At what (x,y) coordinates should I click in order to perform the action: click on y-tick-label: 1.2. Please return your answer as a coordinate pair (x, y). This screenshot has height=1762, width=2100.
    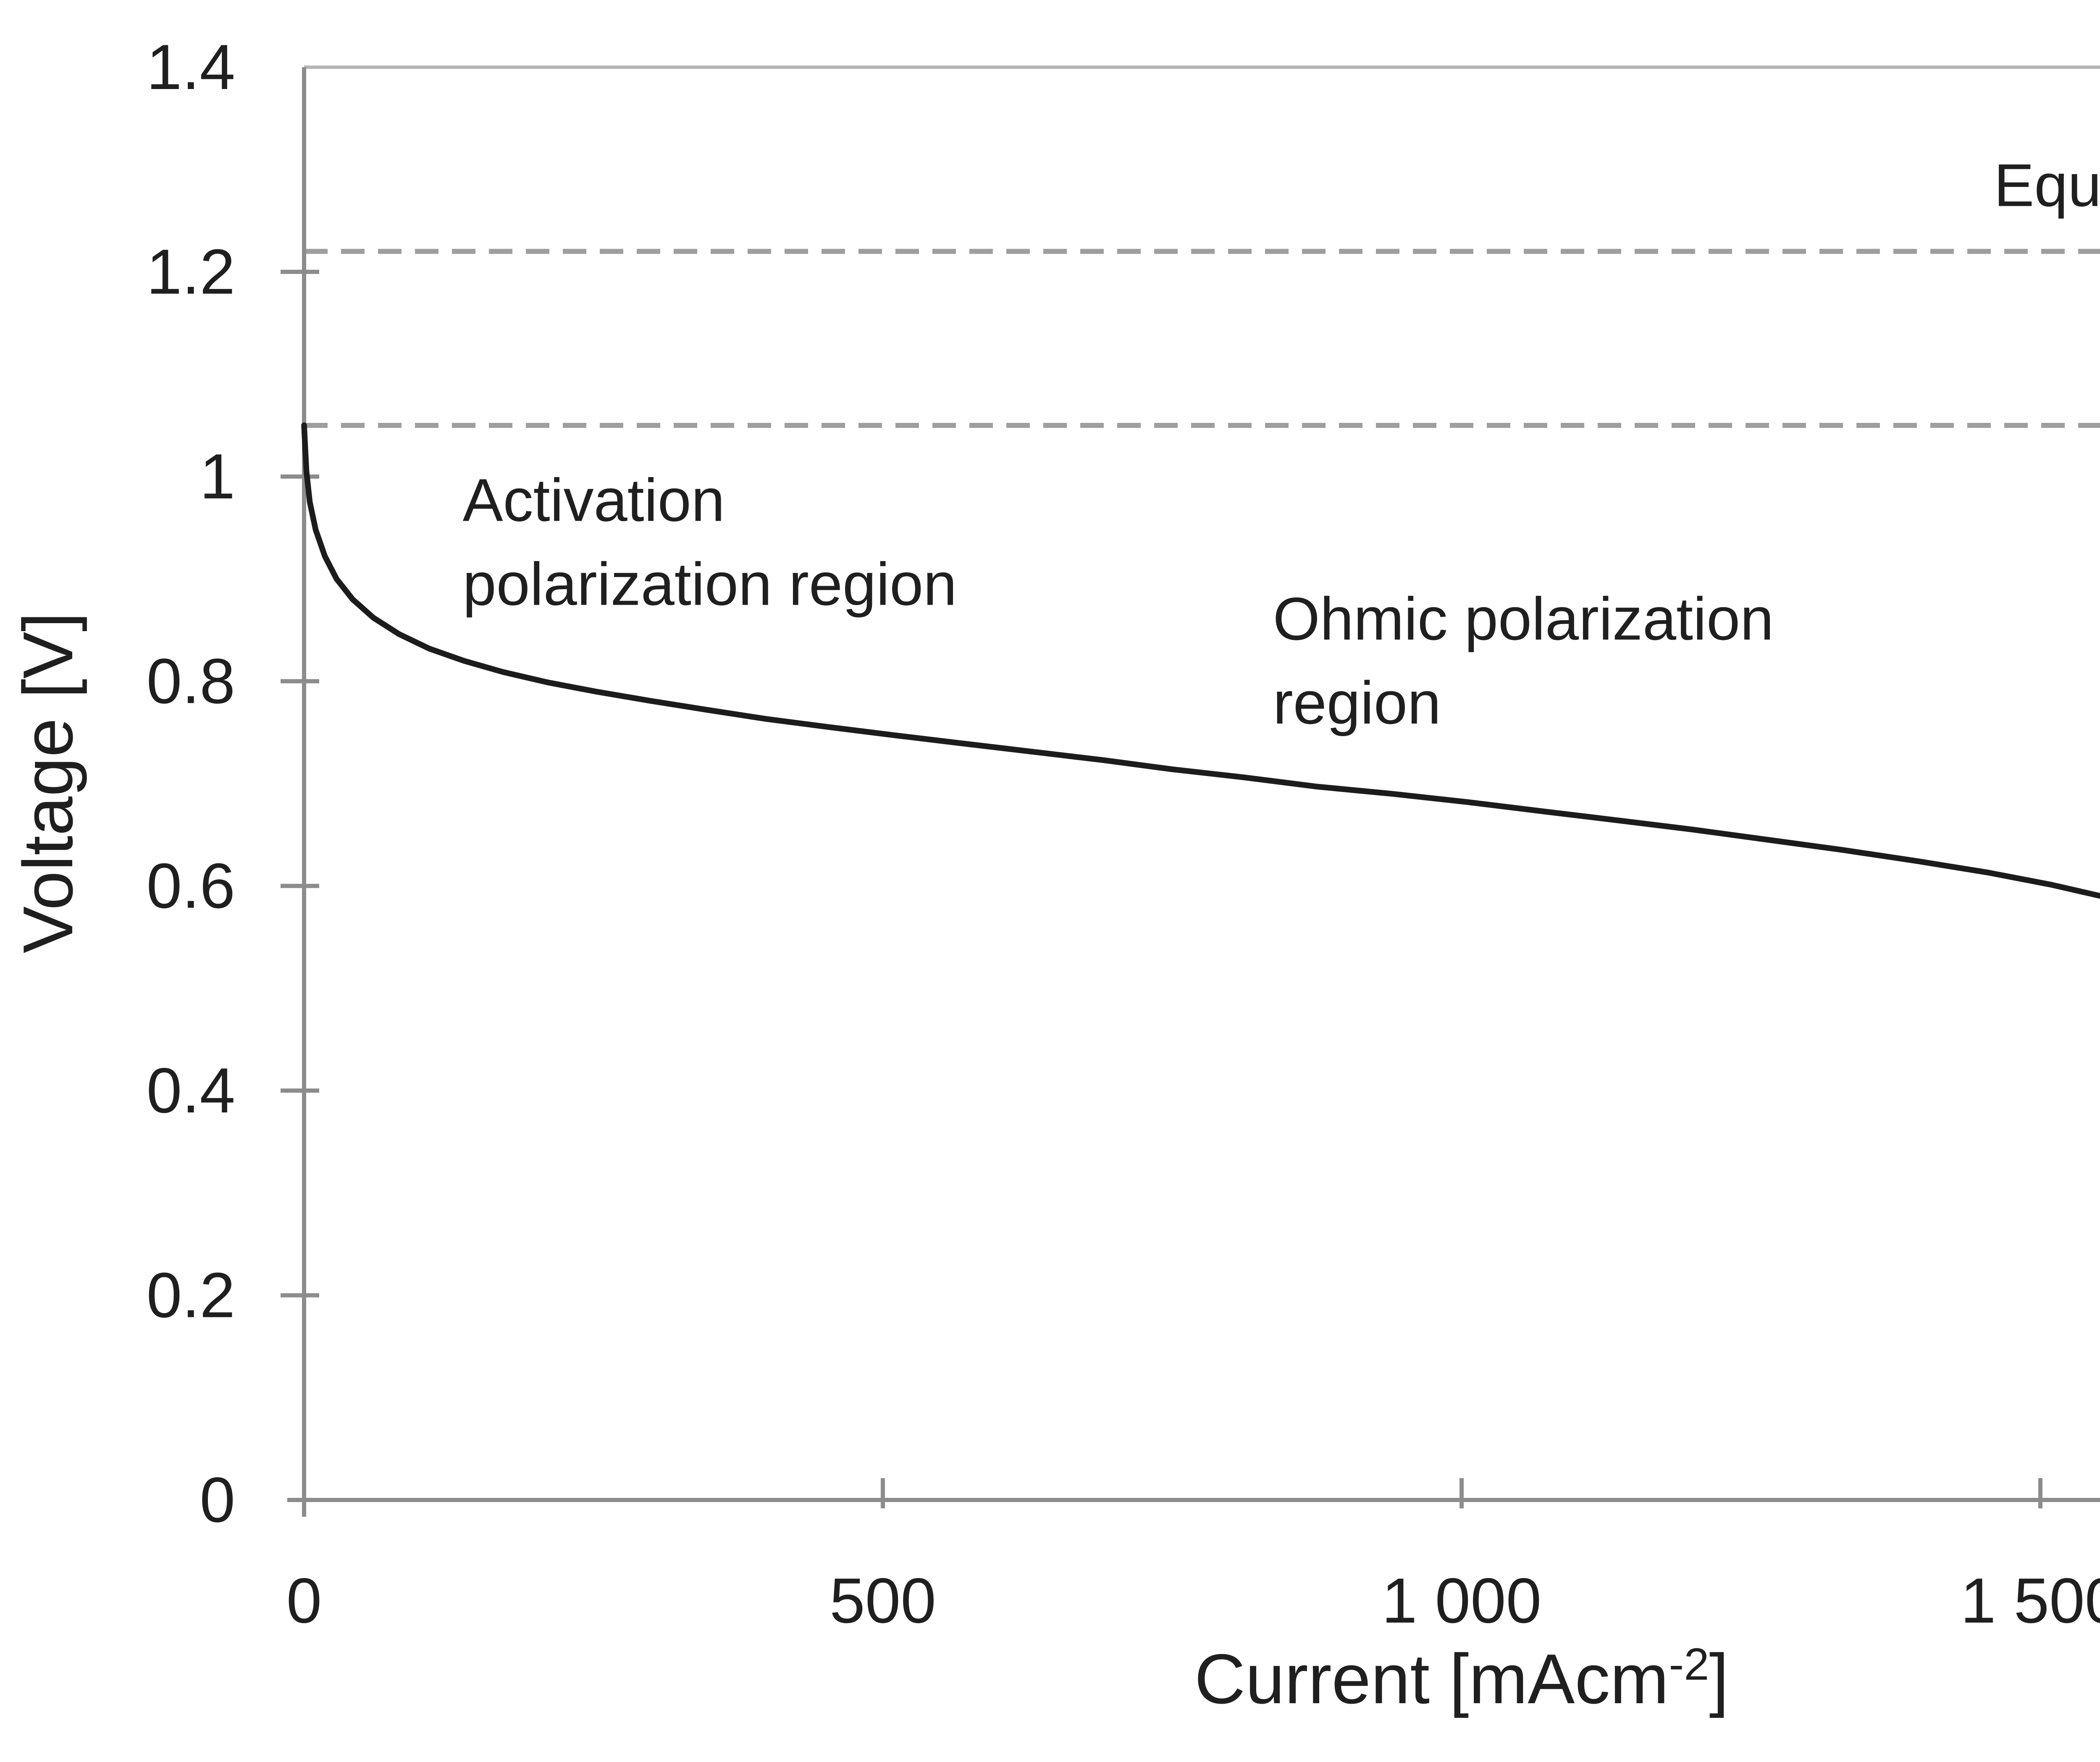
    Looking at the image, I should click on (191, 271).